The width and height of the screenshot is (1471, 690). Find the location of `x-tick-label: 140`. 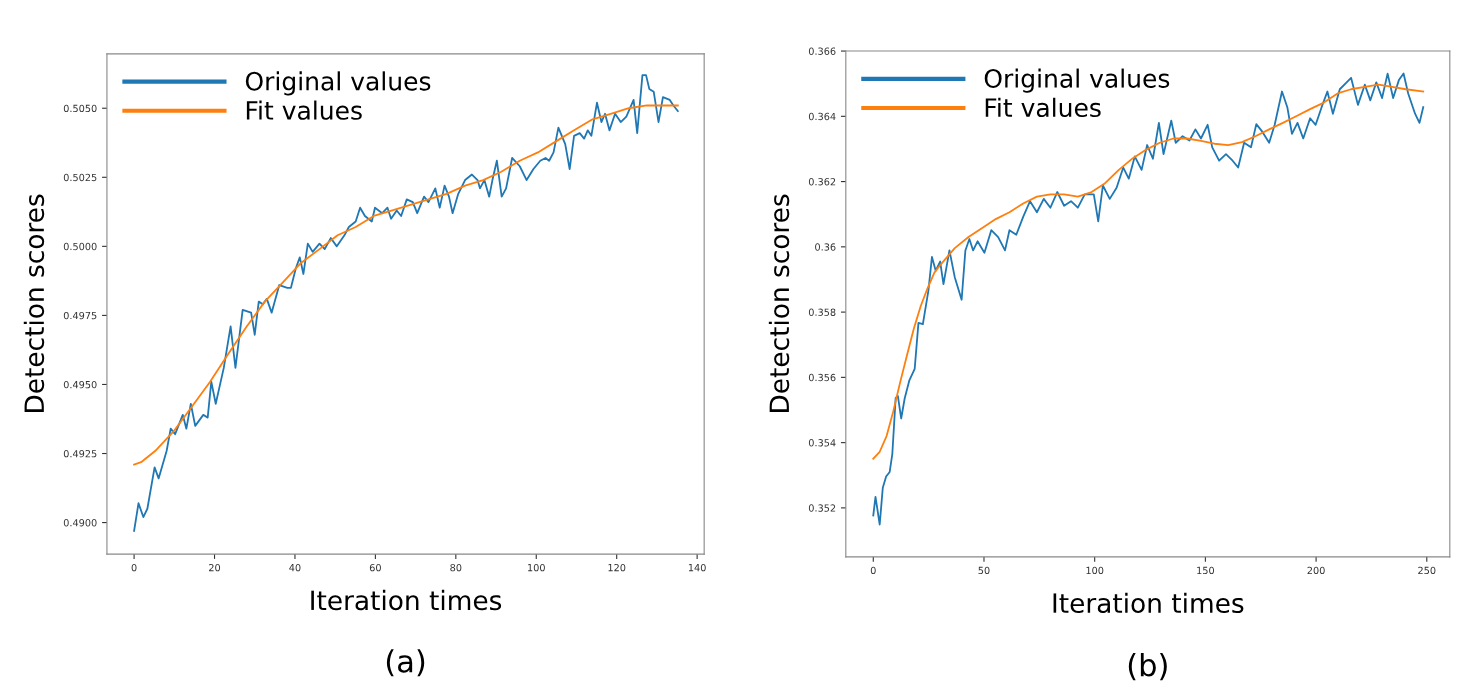

x-tick-label: 140 is located at coordinates (697, 567).